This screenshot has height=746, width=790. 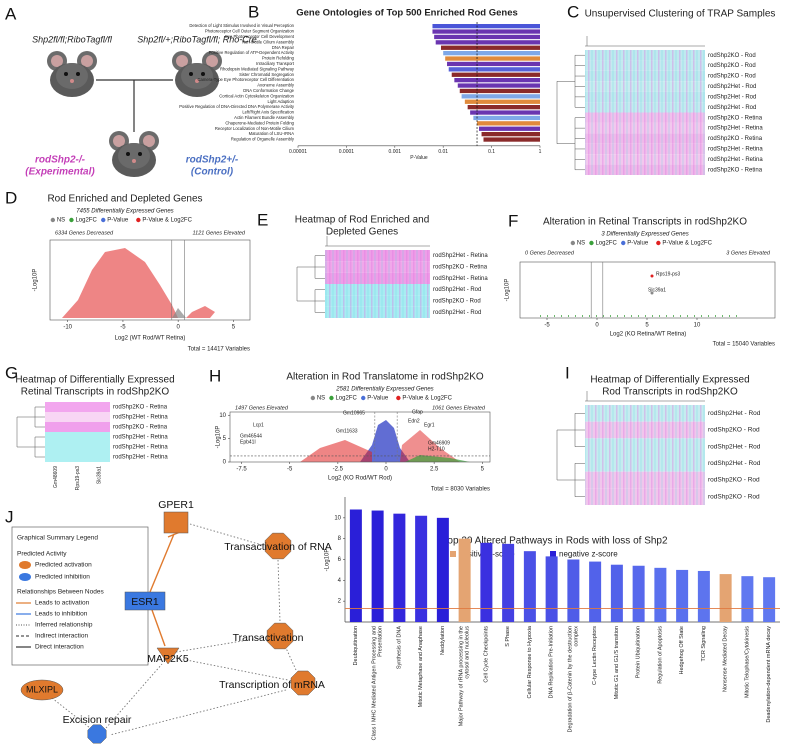 What do you see at coordinates (145, 601) in the screenshot?
I see `network-node-shape` at bounding box center [145, 601].